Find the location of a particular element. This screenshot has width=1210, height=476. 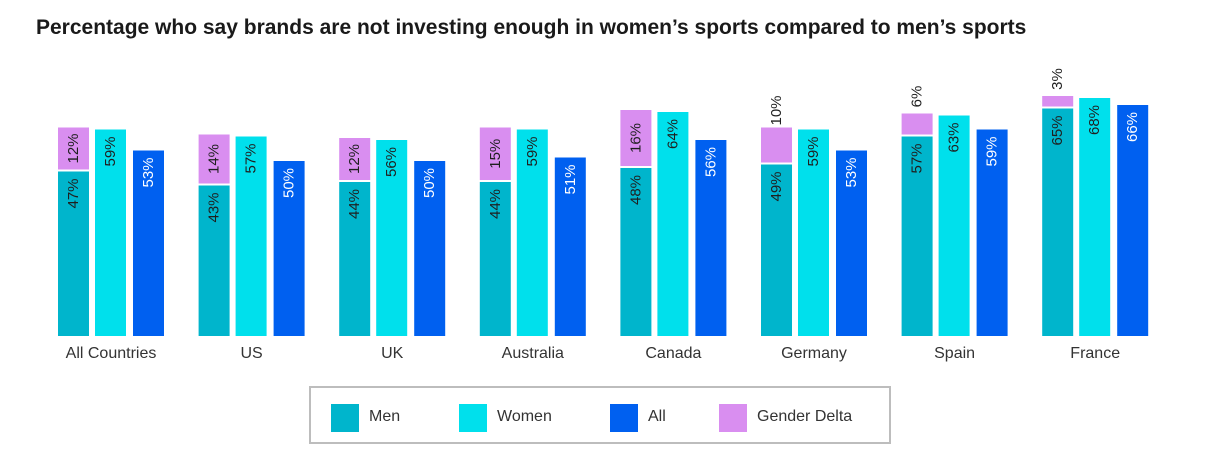

legend-swatch-all is located at coordinates (624, 418).